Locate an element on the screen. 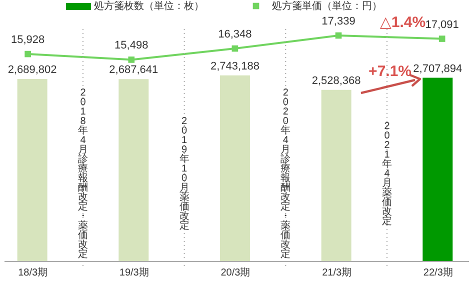  data-label: 17,091 is located at coordinates (442, 24).